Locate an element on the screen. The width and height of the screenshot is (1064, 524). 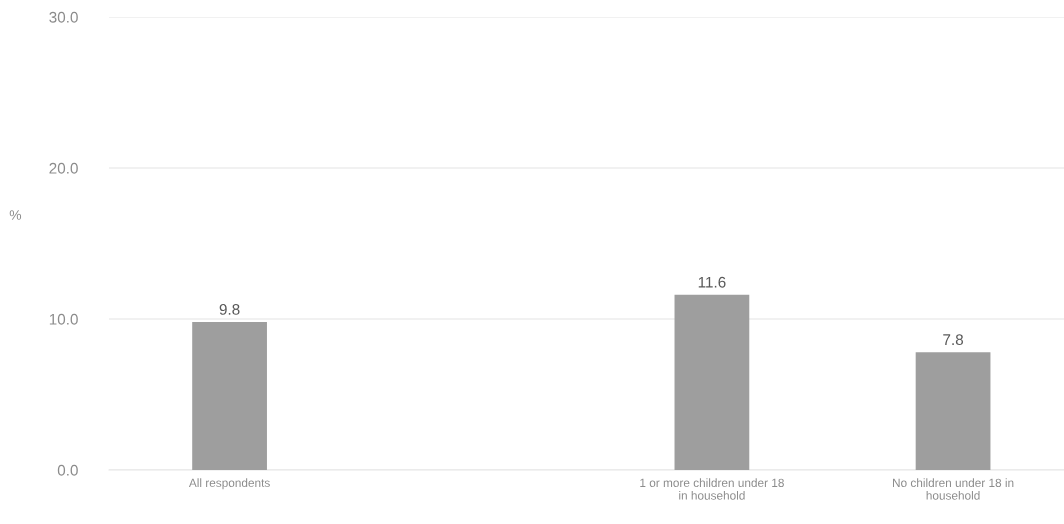
y-tick-label: 10.0 is located at coordinates (63, 319).